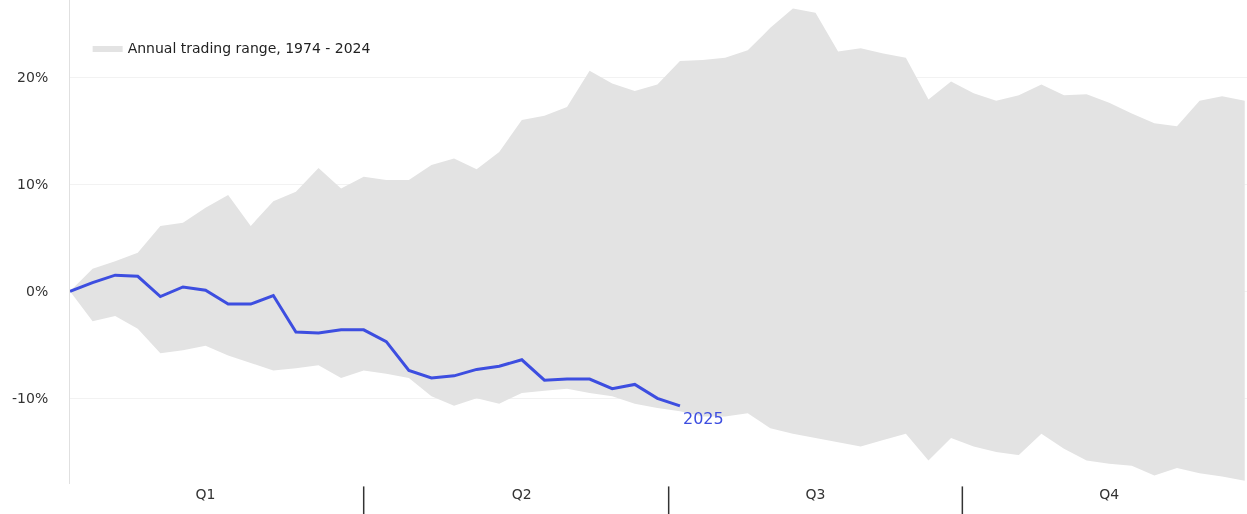  Describe the element at coordinates (37, 291) in the screenshot. I see `y-tick-label: 0%` at that location.